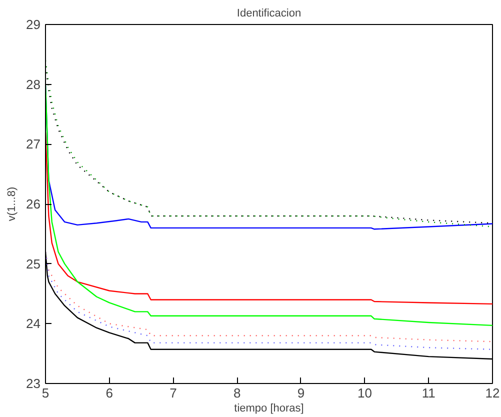 The width and height of the screenshot is (501, 417). Describe the element at coordinates (46, 393) in the screenshot. I see `x-tick-label: 5` at that location.